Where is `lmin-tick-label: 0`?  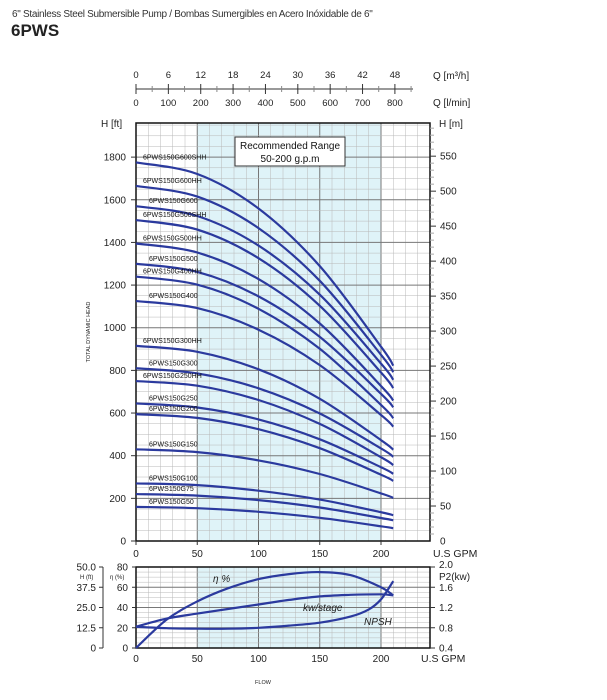 lmin-tick-label: 0 is located at coordinates (135, 103).